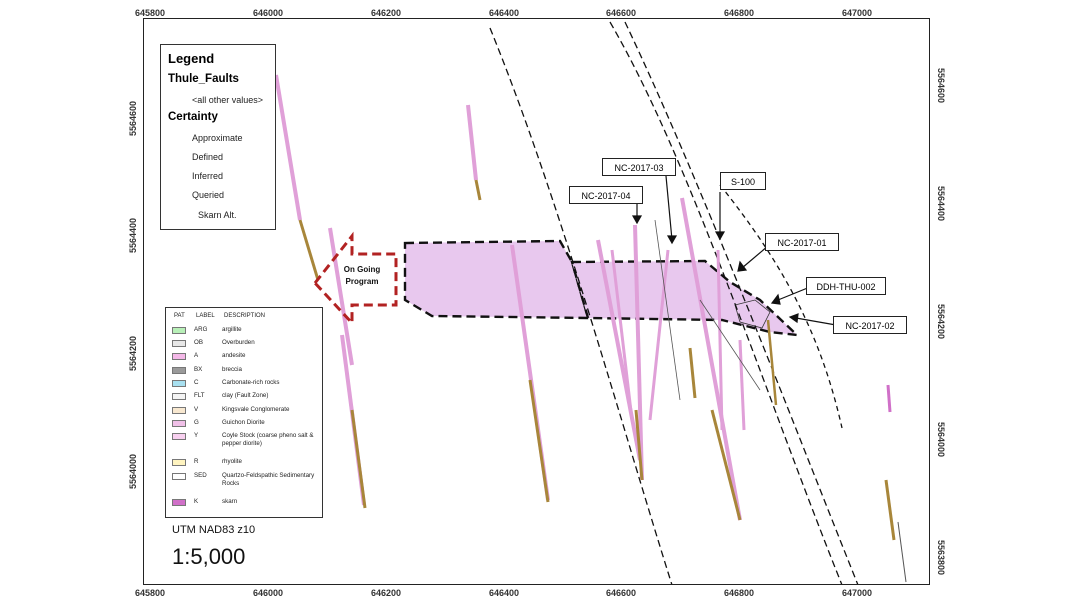 The height and width of the screenshot is (608, 1080). What do you see at coordinates (232, 461) in the screenshot?
I see `lith-description: rhyolite` at bounding box center [232, 461].